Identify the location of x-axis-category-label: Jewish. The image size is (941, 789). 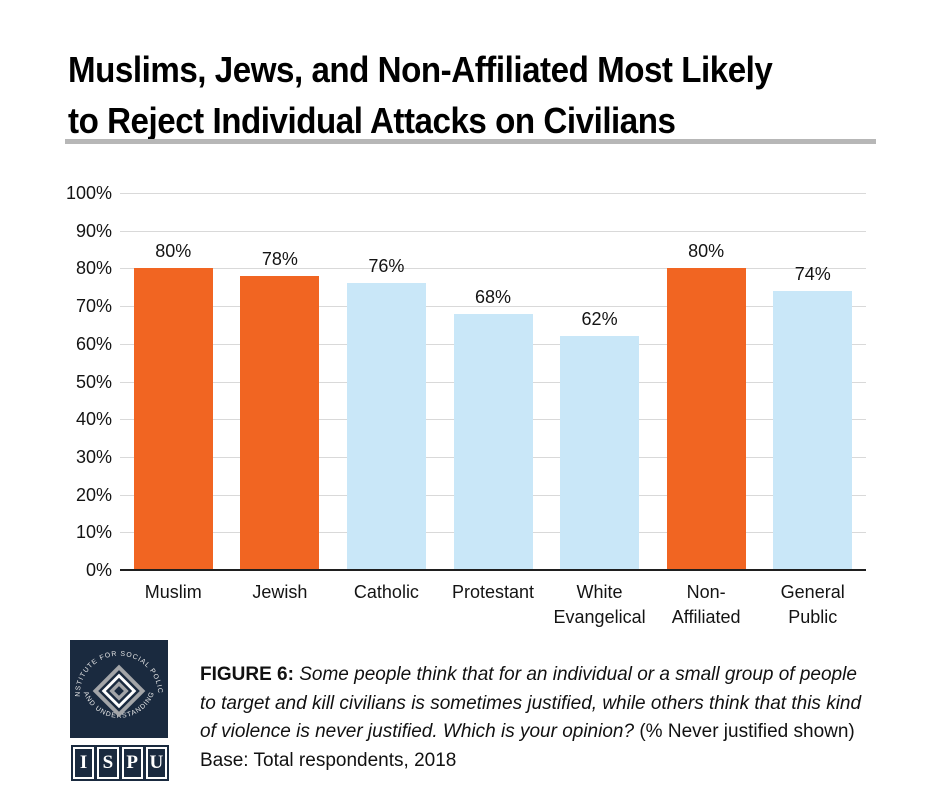
(280, 592).